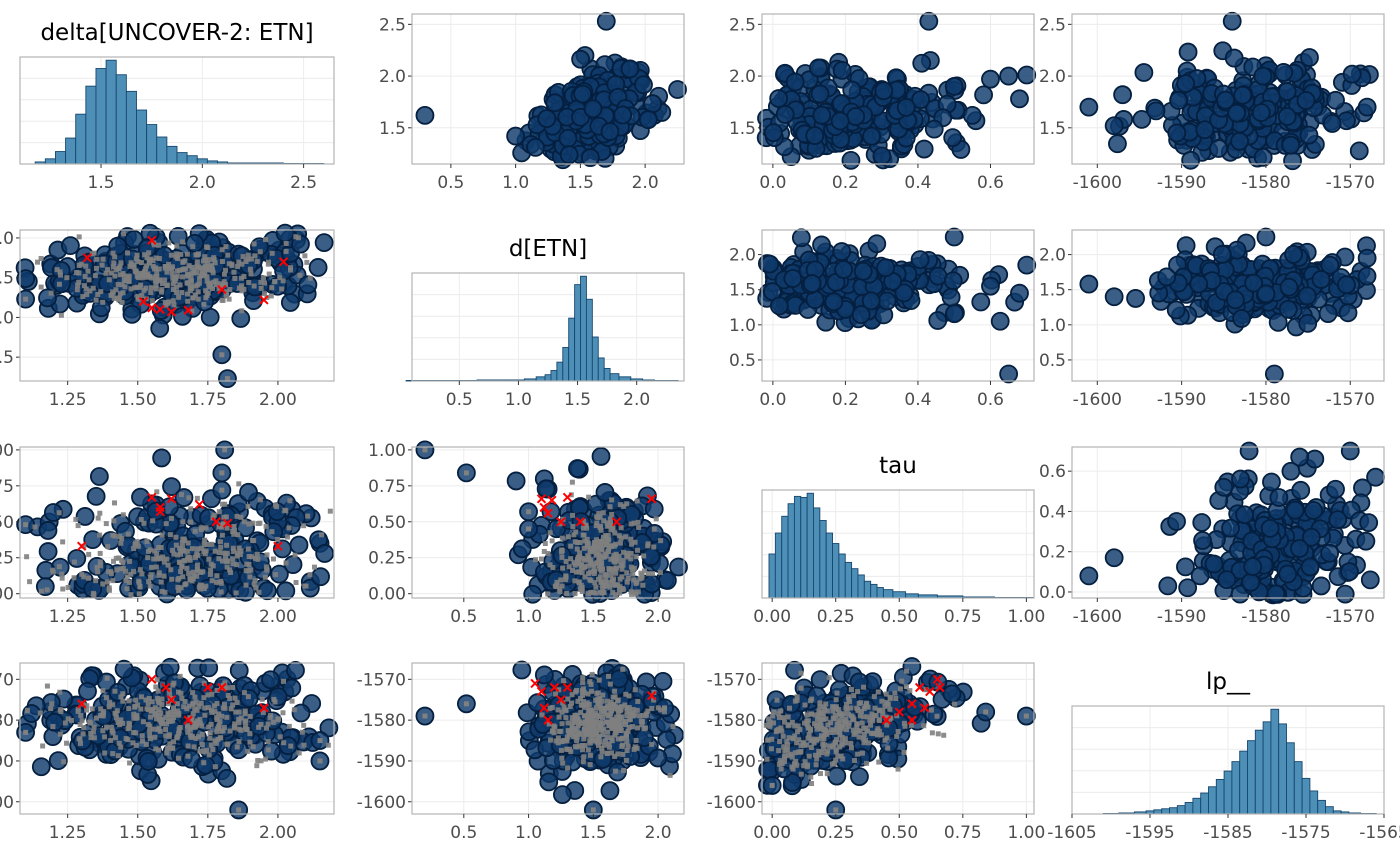 The width and height of the screenshot is (1400, 865). What do you see at coordinates (1097, 617) in the screenshot?
I see `x-tick-label: -1600` at bounding box center [1097, 617].